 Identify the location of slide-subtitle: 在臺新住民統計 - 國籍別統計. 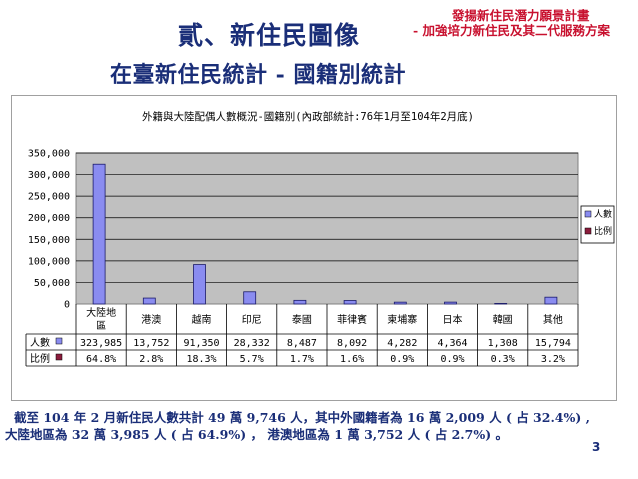
(258, 75).